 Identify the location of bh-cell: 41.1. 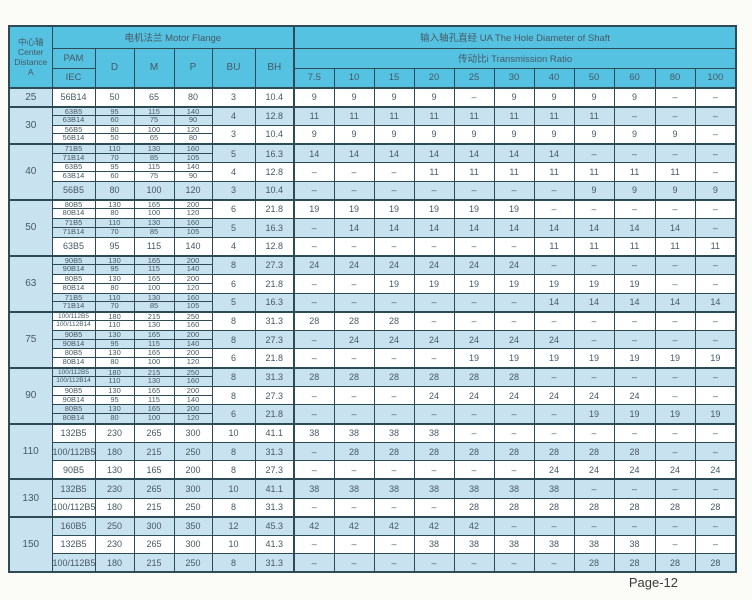
(274, 432).